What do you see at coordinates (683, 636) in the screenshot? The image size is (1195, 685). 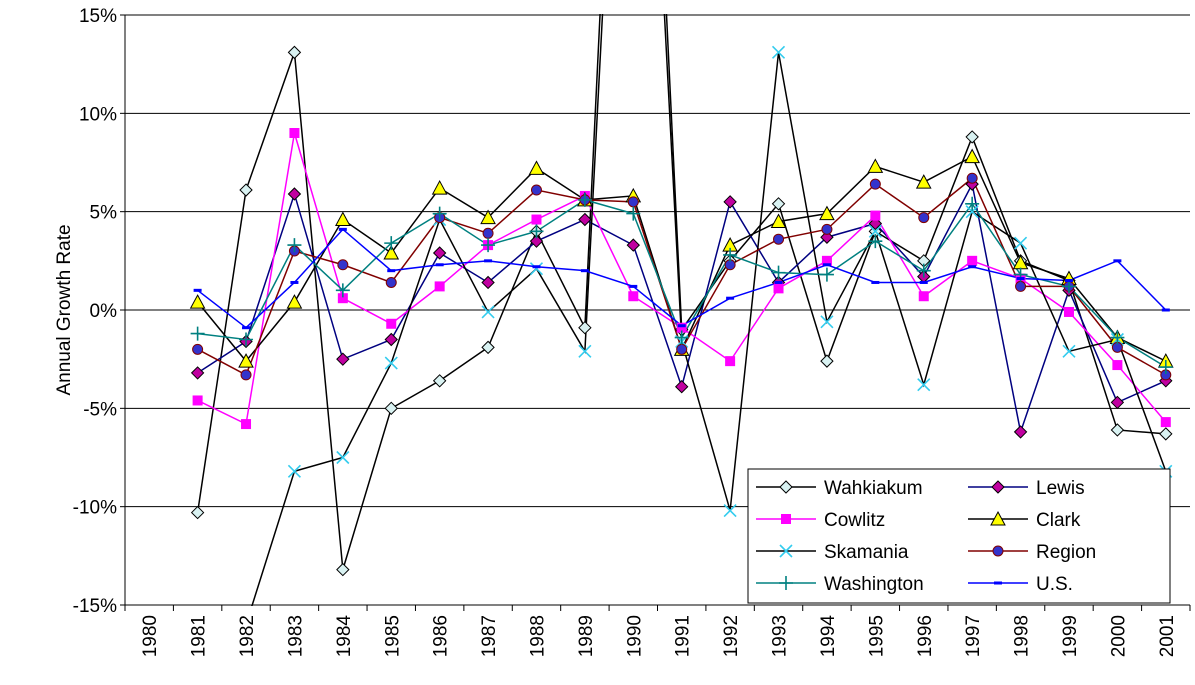 I see `x-tick-label: 1991` at bounding box center [683, 636].